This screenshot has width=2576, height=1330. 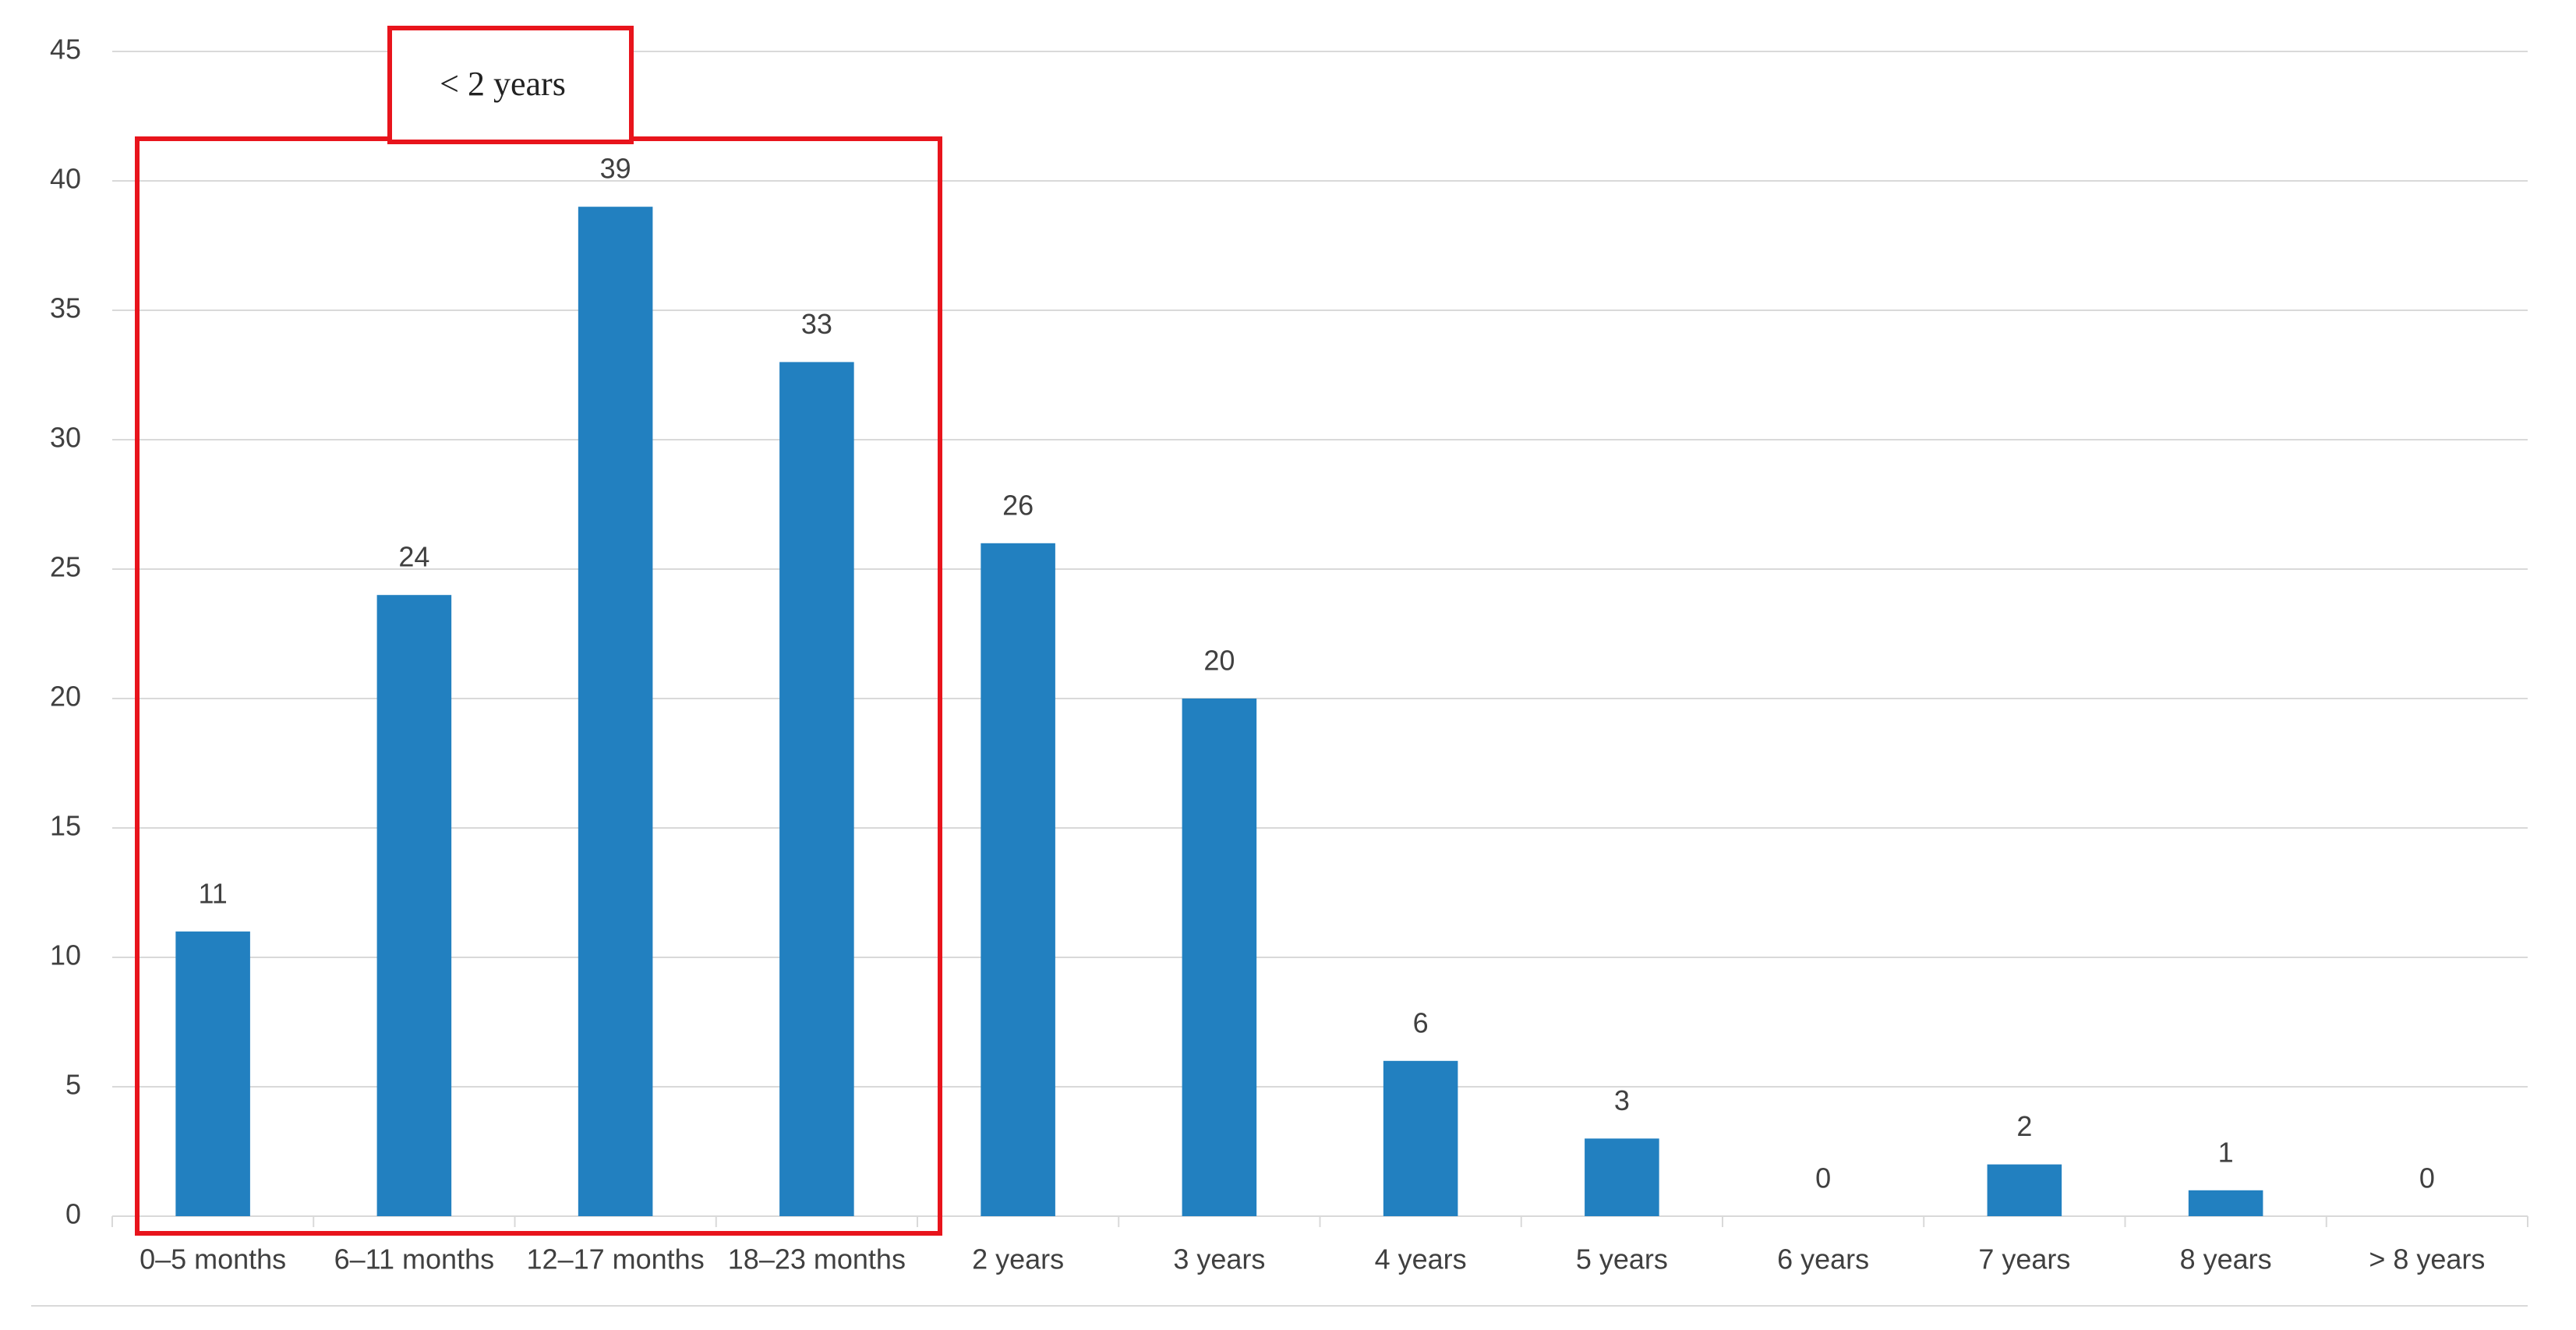 I want to click on x-tick-label: 5 years, so click(x=1622, y=1259).